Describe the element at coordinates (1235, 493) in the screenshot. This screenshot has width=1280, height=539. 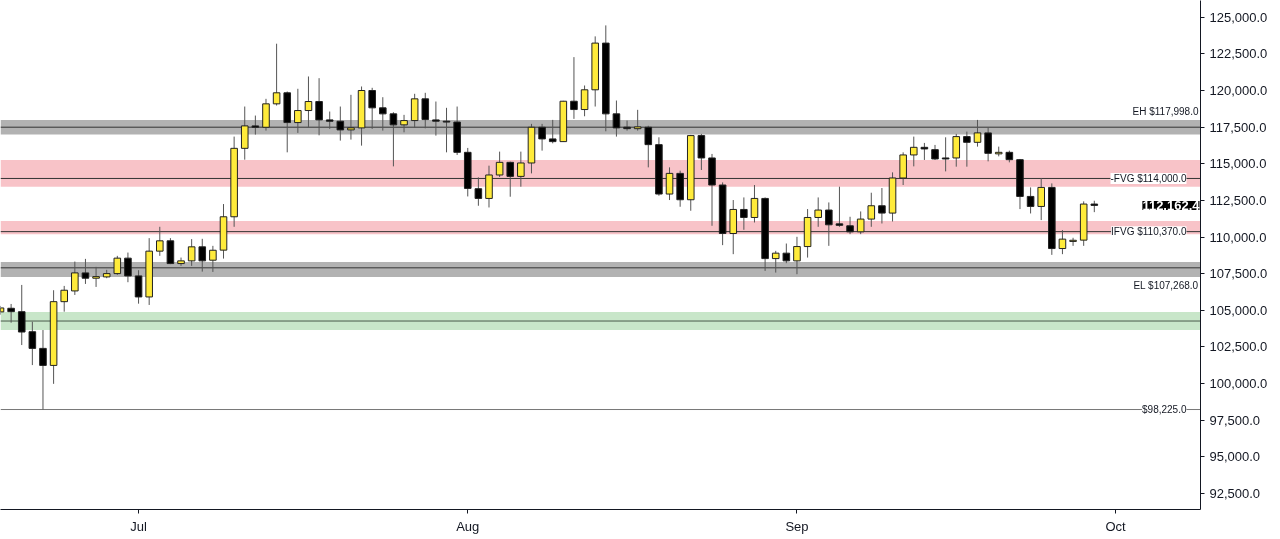
I see `y-tick-label: 92,500.0` at that location.